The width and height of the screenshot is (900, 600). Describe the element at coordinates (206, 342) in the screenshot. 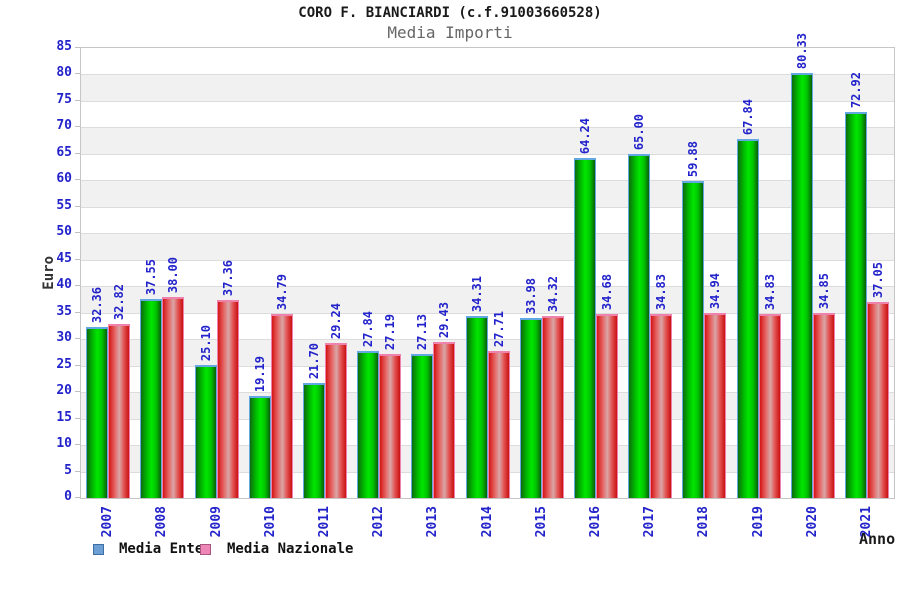

I see `bar-value-label: 25.10` at that location.